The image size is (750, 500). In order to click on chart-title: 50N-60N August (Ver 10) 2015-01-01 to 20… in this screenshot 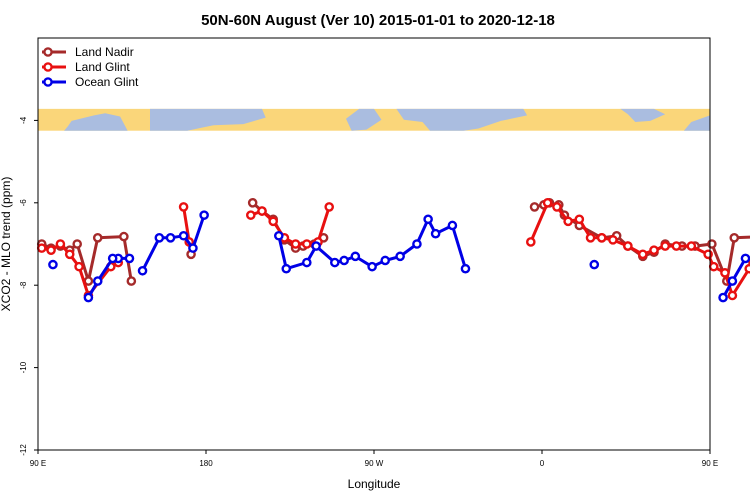, I will do `click(378, 20)`.